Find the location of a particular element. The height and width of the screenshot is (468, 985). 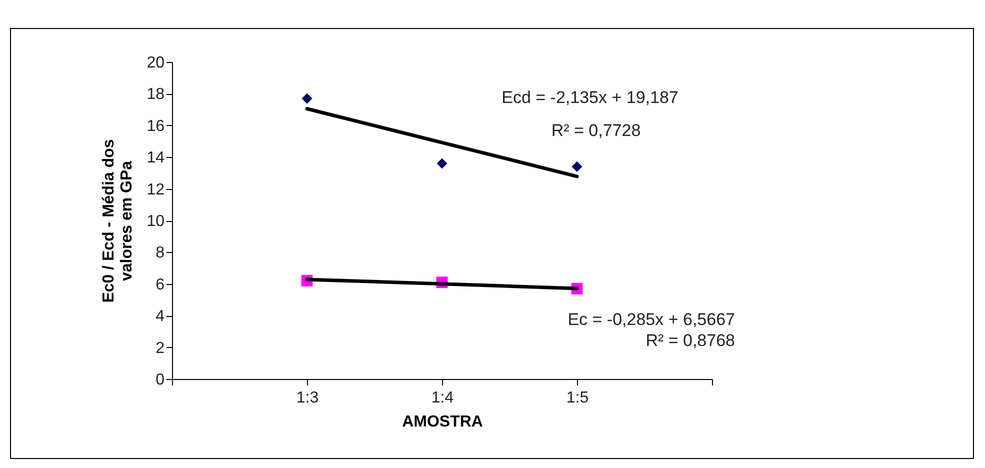

y-tick-label: 8 is located at coordinates (160, 253).